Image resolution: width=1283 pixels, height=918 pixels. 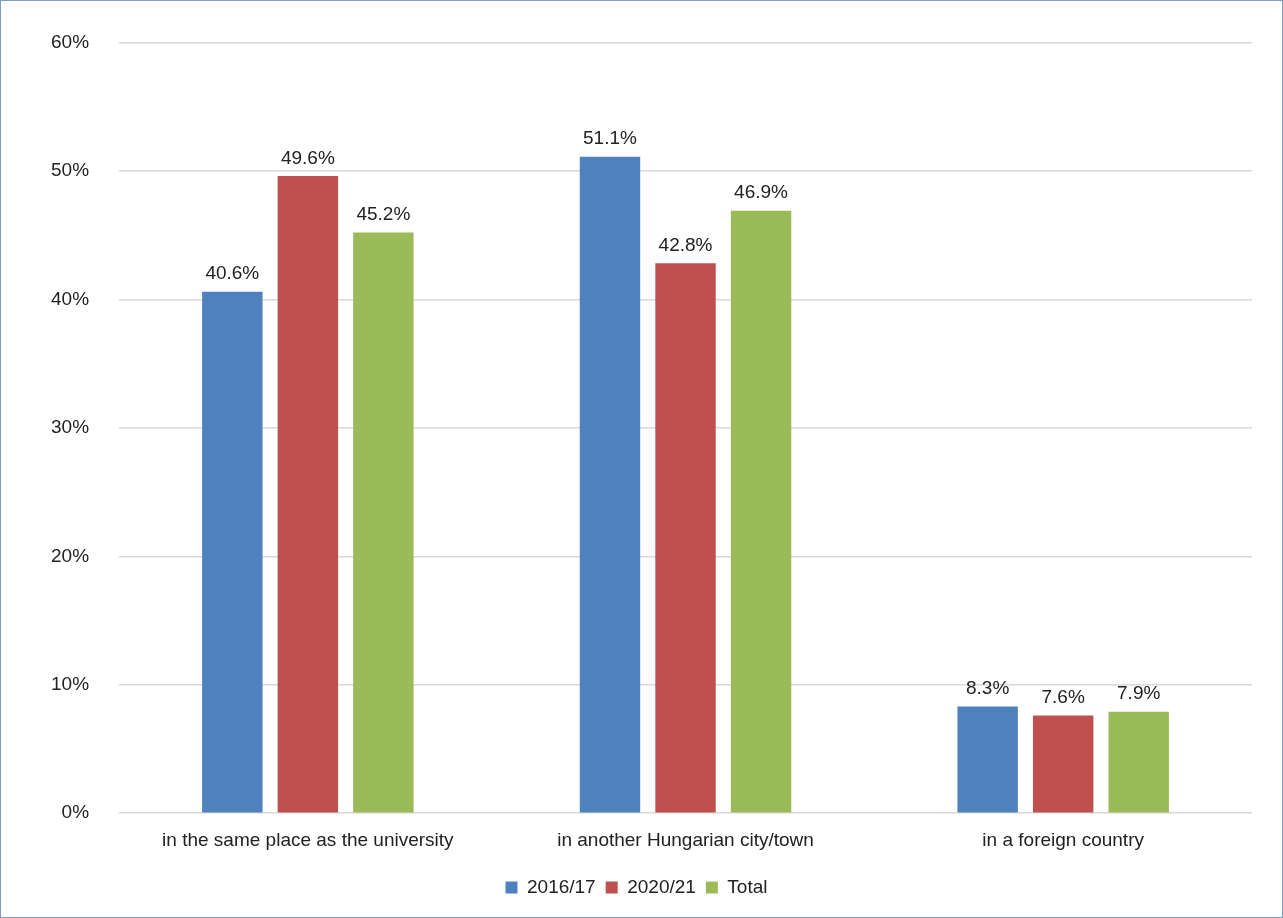 What do you see at coordinates (70, 427) in the screenshot?
I see `y-tick-label: 30%` at bounding box center [70, 427].